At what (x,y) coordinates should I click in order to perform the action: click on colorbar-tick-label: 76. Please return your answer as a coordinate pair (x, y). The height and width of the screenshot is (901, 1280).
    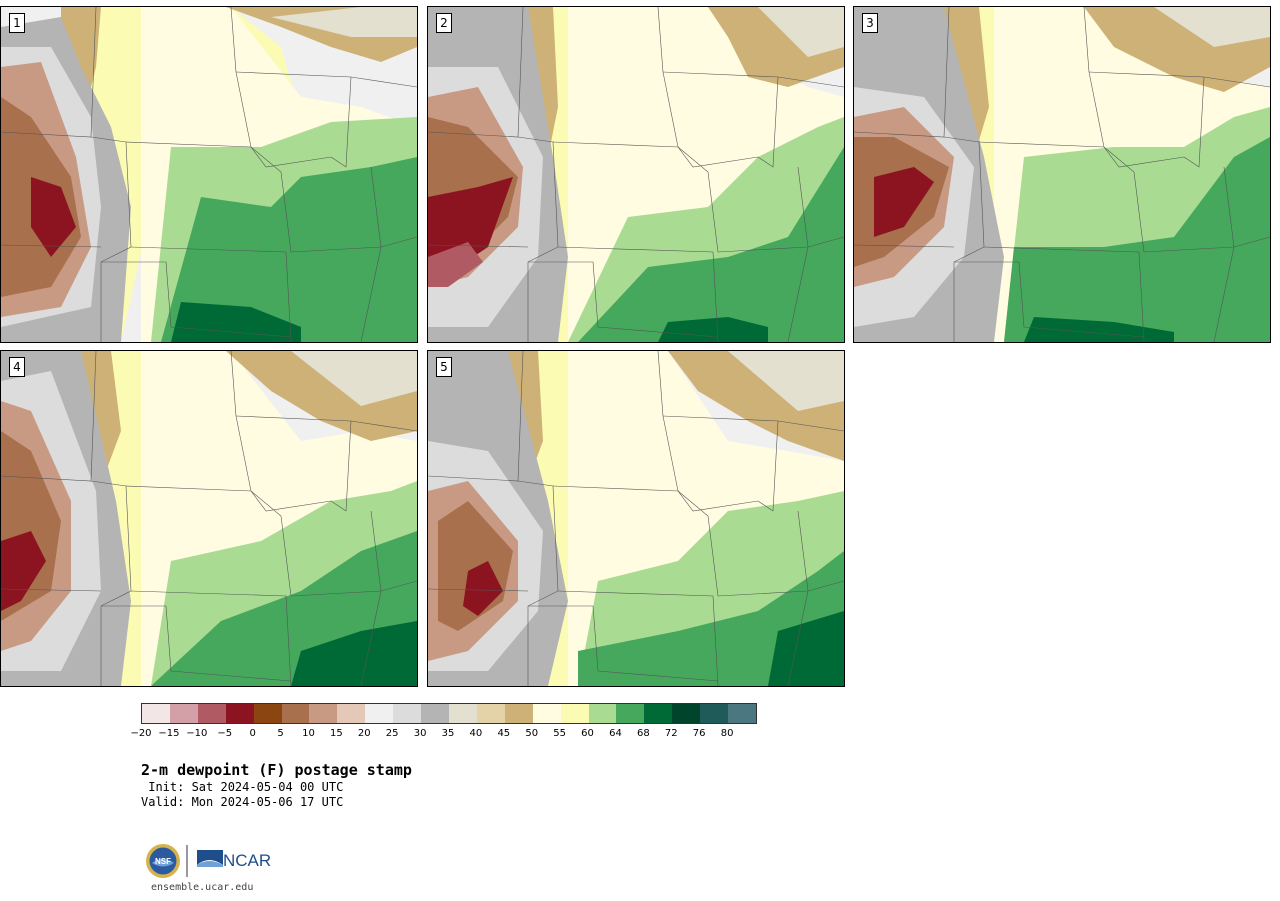
    Looking at the image, I should click on (699, 733).